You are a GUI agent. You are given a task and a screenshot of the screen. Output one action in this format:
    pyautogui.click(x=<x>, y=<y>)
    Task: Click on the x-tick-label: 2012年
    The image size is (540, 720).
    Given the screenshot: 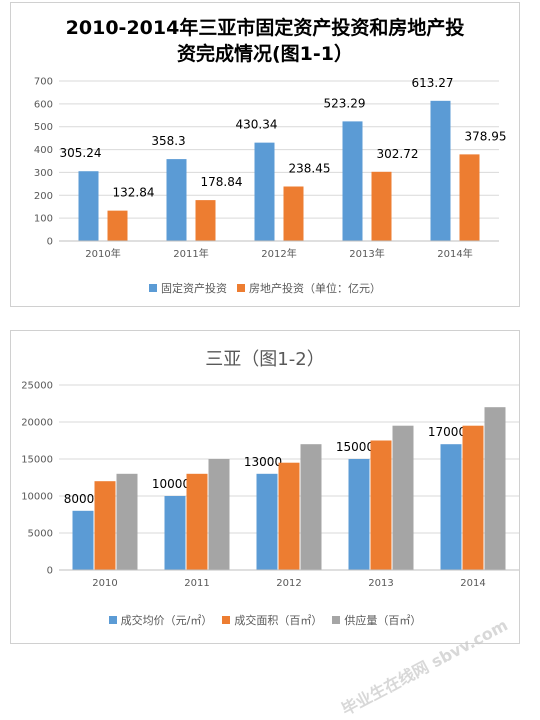 What is the action you would take?
    pyautogui.click(x=278, y=253)
    